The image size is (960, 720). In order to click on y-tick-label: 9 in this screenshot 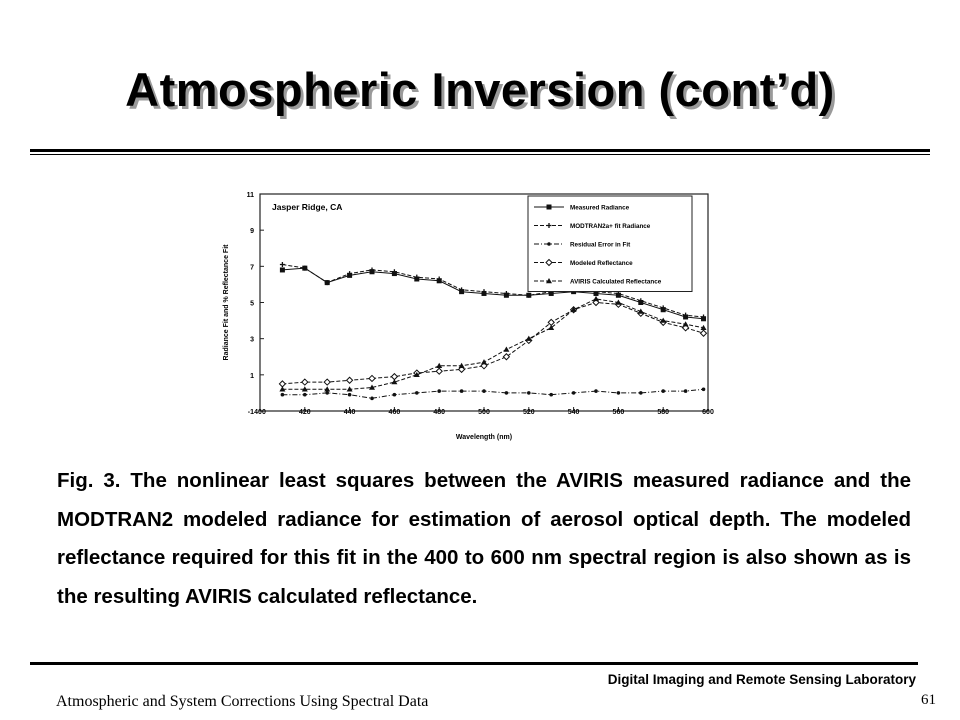, I will do `click(252, 231)`.